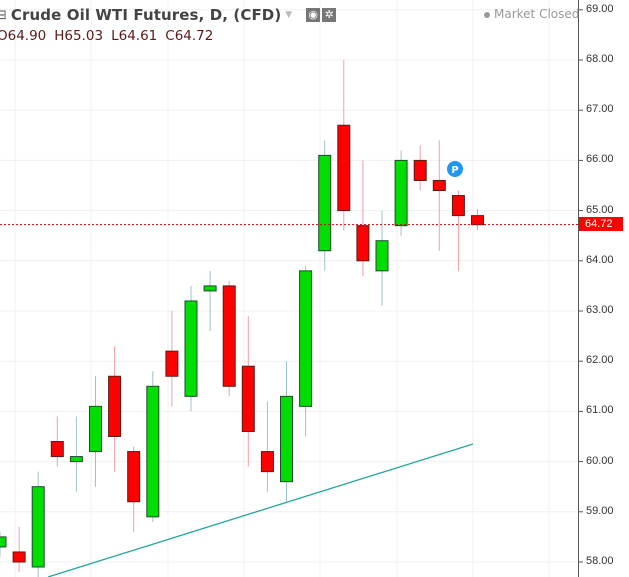 The image size is (629, 577). Describe the element at coordinates (600, 209) in the screenshot. I see `y-tick-label: 65.00` at that location.